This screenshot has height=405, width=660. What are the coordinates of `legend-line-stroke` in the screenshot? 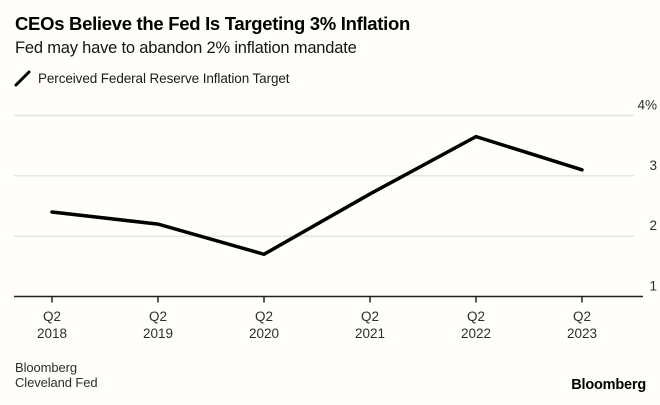 It's located at (22, 78).